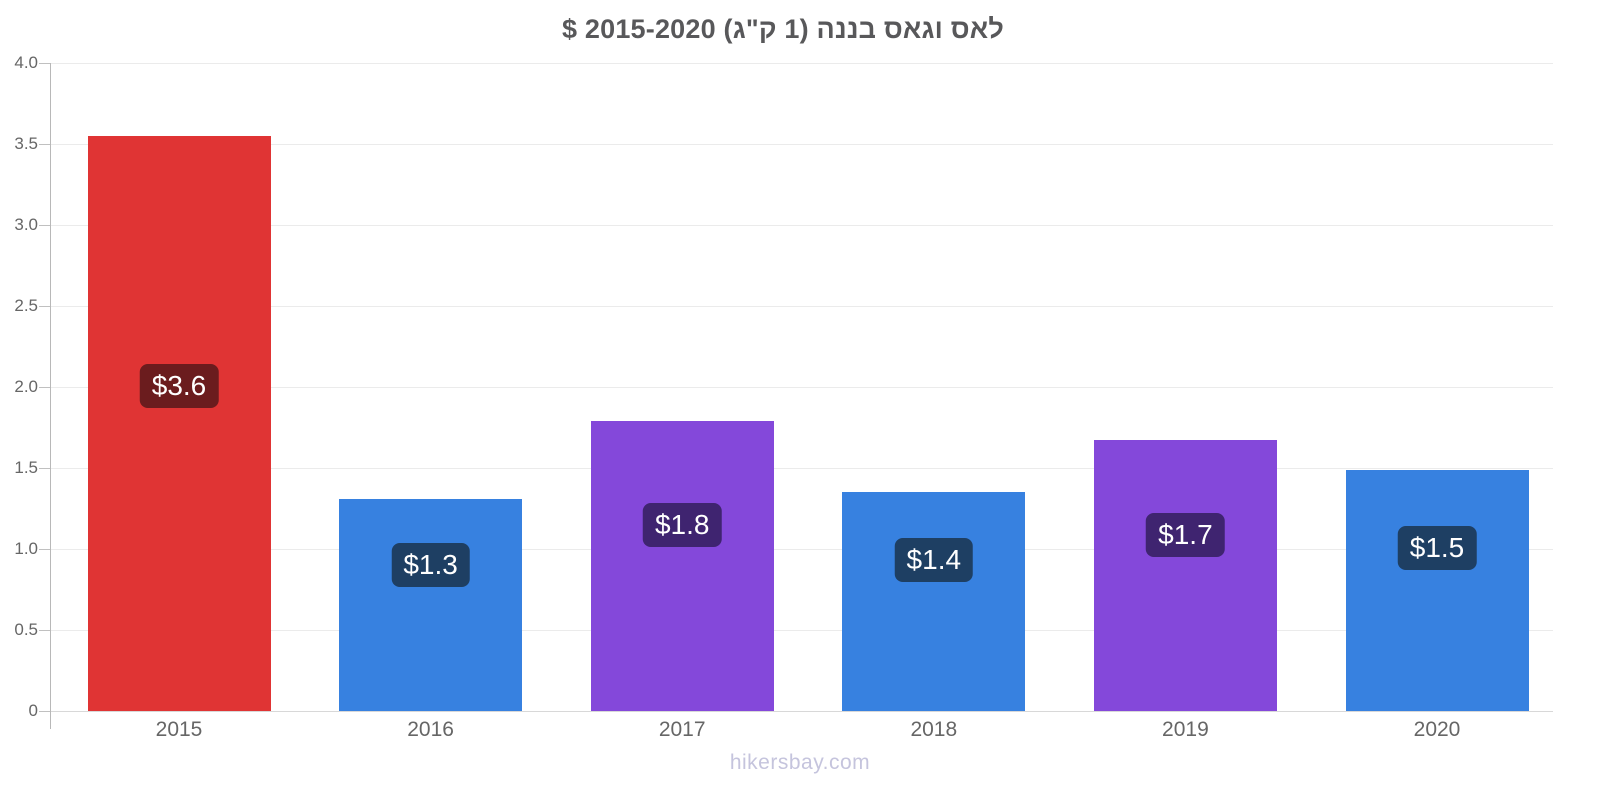 This screenshot has width=1600, height=800. What do you see at coordinates (431, 605) in the screenshot?
I see `bar-2016` at bounding box center [431, 605].